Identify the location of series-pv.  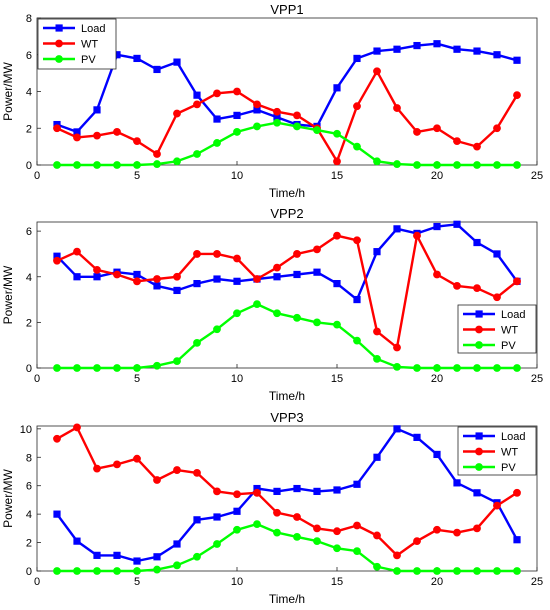
(287, 547).